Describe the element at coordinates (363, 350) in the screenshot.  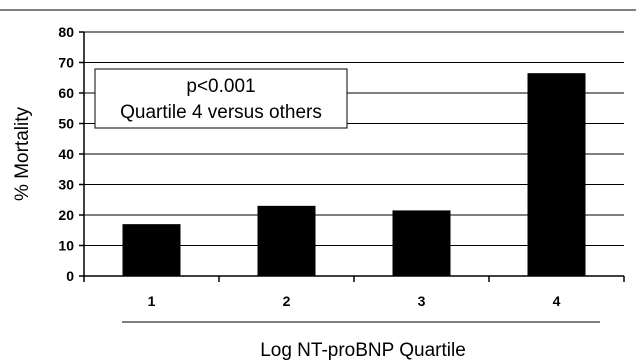
I see `x-axis-title: Log NT-proBNP Quartile` at that location.